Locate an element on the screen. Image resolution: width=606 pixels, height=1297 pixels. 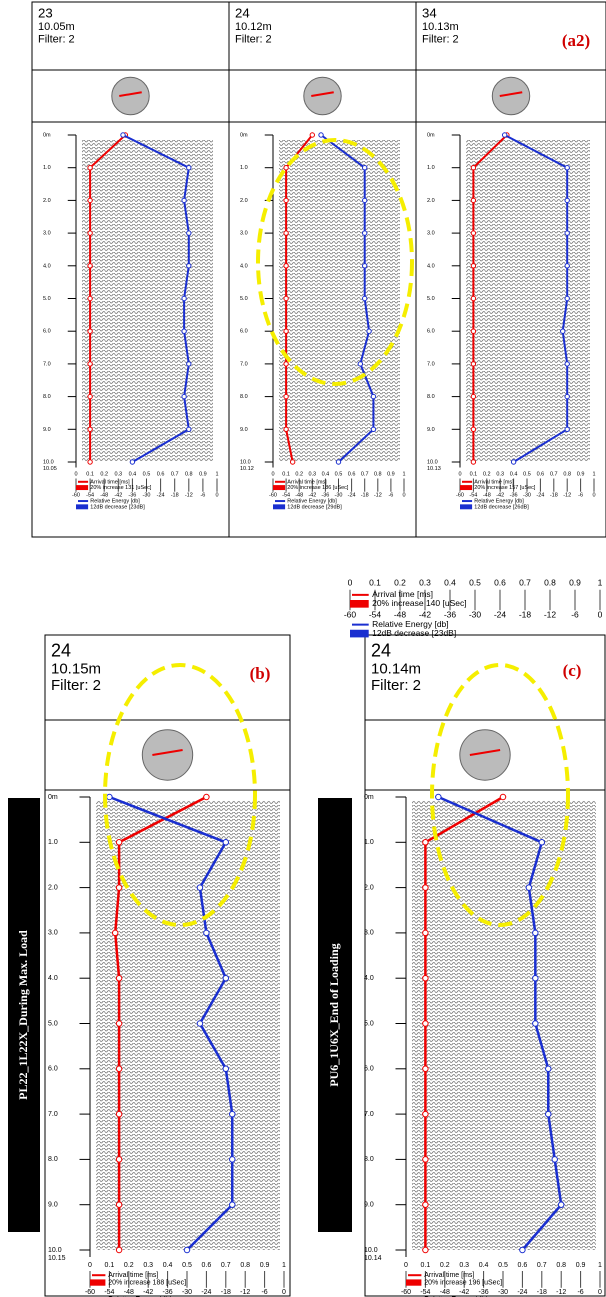
time-tick-label: 0 is located at coordinates (350, 582).